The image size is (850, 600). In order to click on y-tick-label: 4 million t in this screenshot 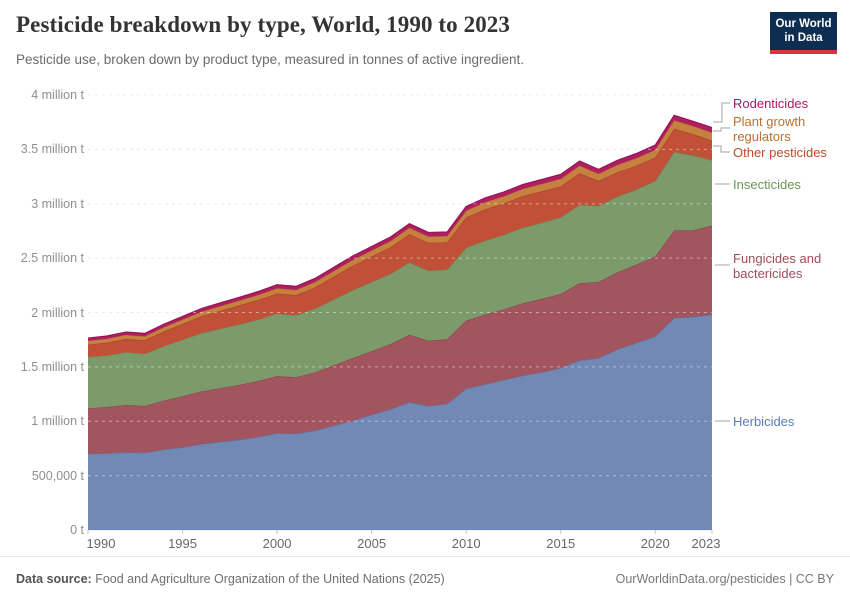, I will do `click(57, 95)`.